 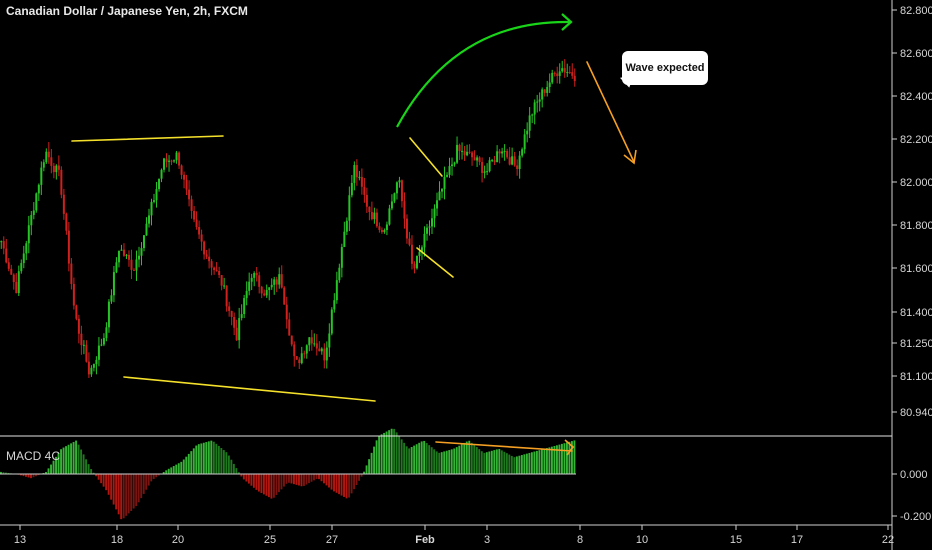 What do you see at coordinates (915, 517) in the screenshot?
I see `macd-tick-label: -0.200` at bounding box center [915, 517].